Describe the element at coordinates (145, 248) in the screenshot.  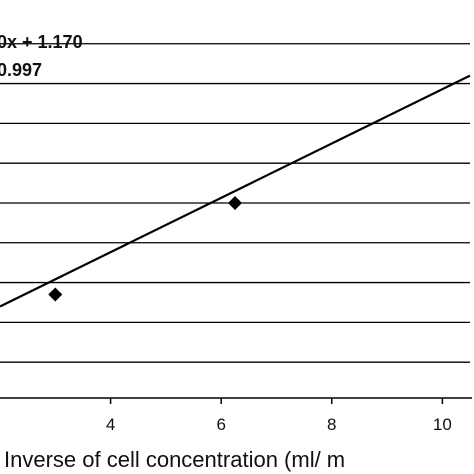
I see `data-points` at that location.